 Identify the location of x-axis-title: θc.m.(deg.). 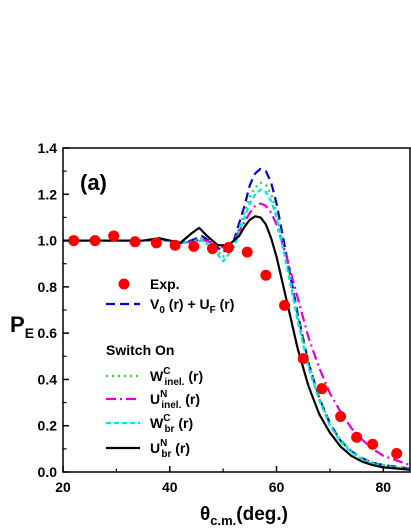
(244, 516).